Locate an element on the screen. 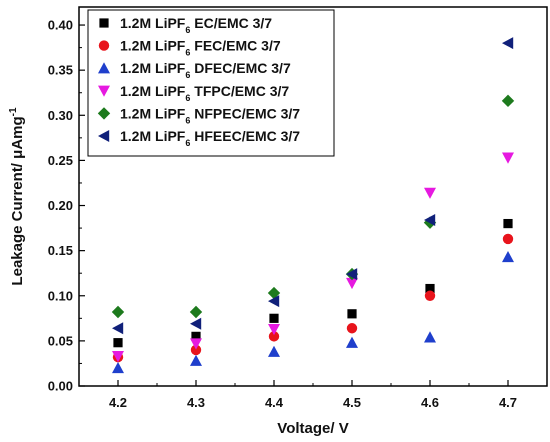 This screenshot has width=550, height=442. legend-item: 1.2M LiPF6 DFEC/EMC 3/7 is located at coordinates (194, 70).